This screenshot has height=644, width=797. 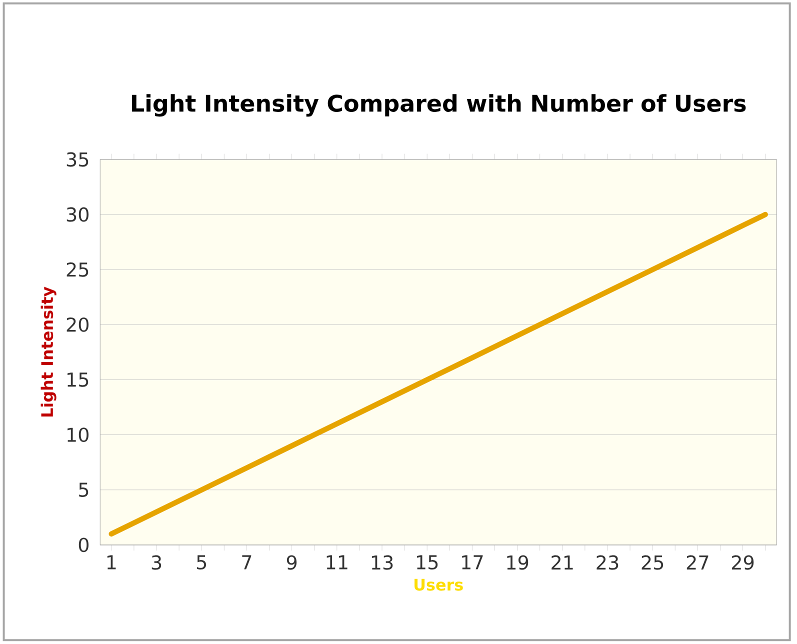 I want to click on x-tick-label: 19, so click(x=517, y=562).